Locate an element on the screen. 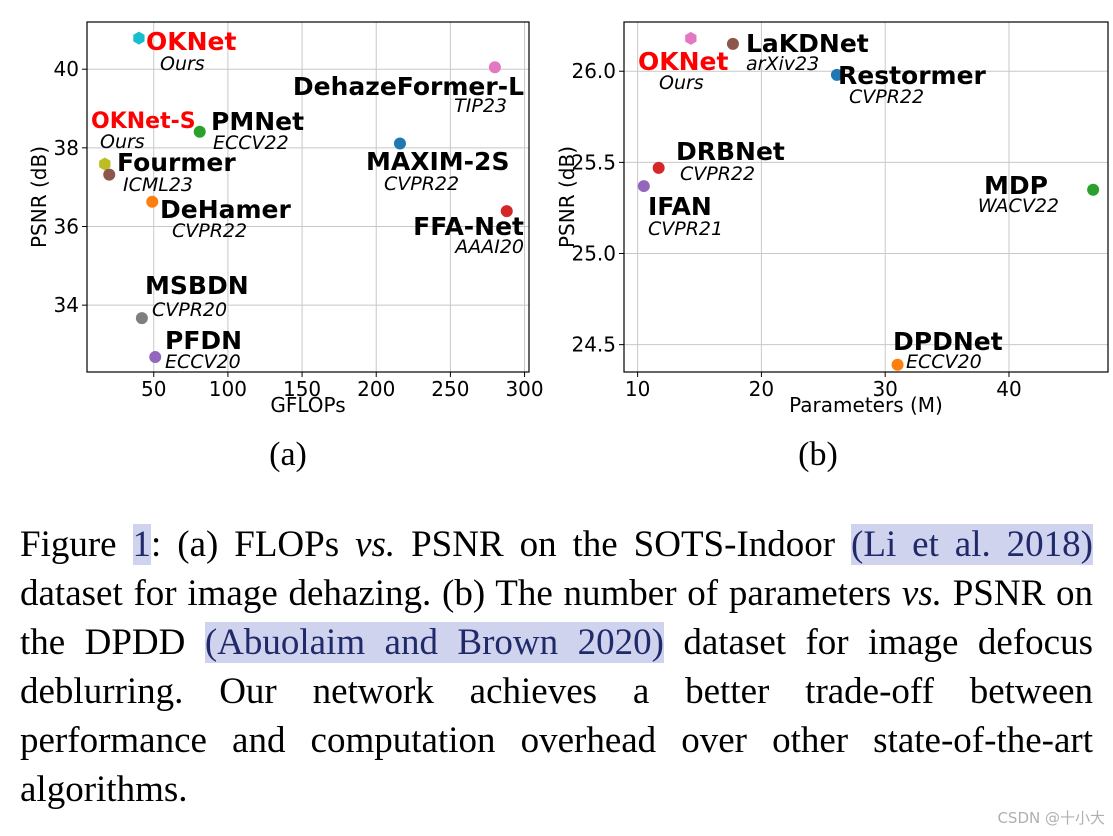  y-tick-label: 24.5 is located at coordinates (593, 345).